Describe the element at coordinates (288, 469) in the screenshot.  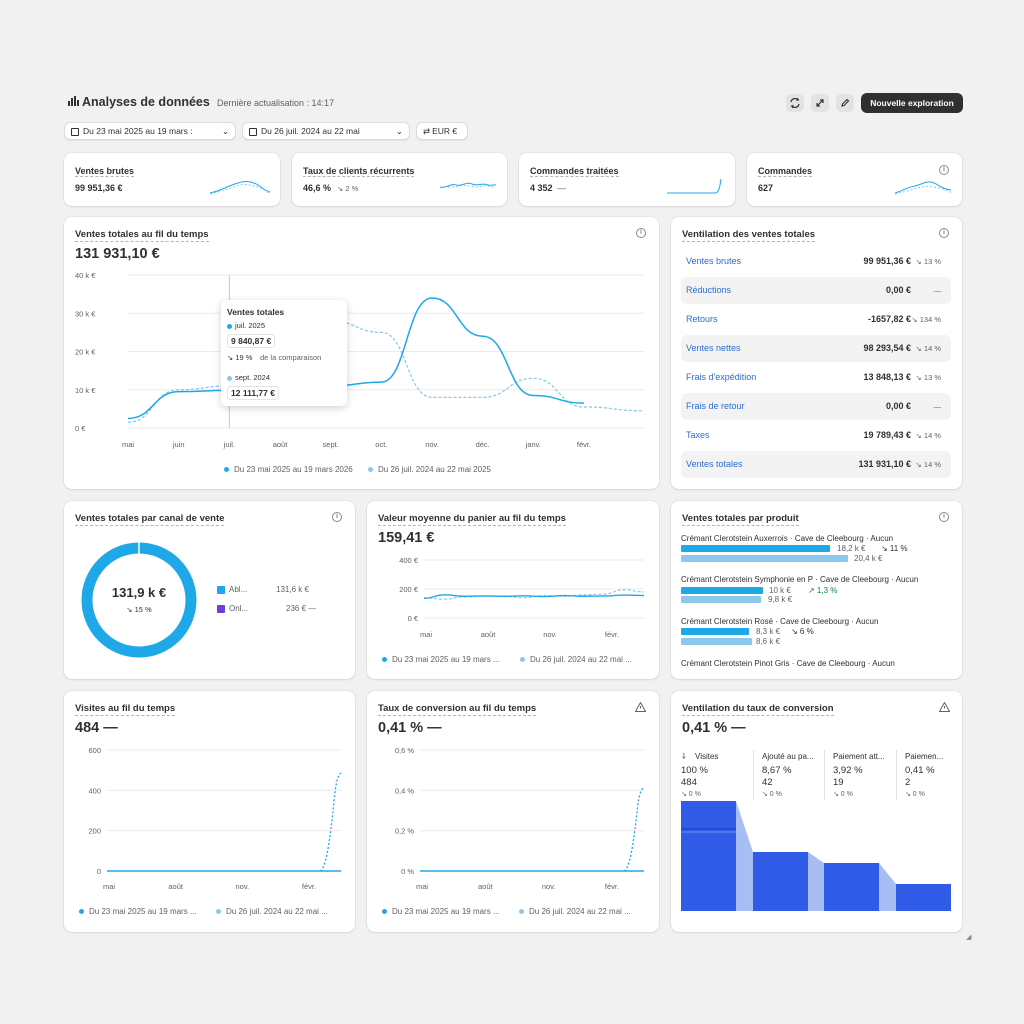
I see `legend-primary: Du 23 mai 2025 au 19 mars 2026` at that location.